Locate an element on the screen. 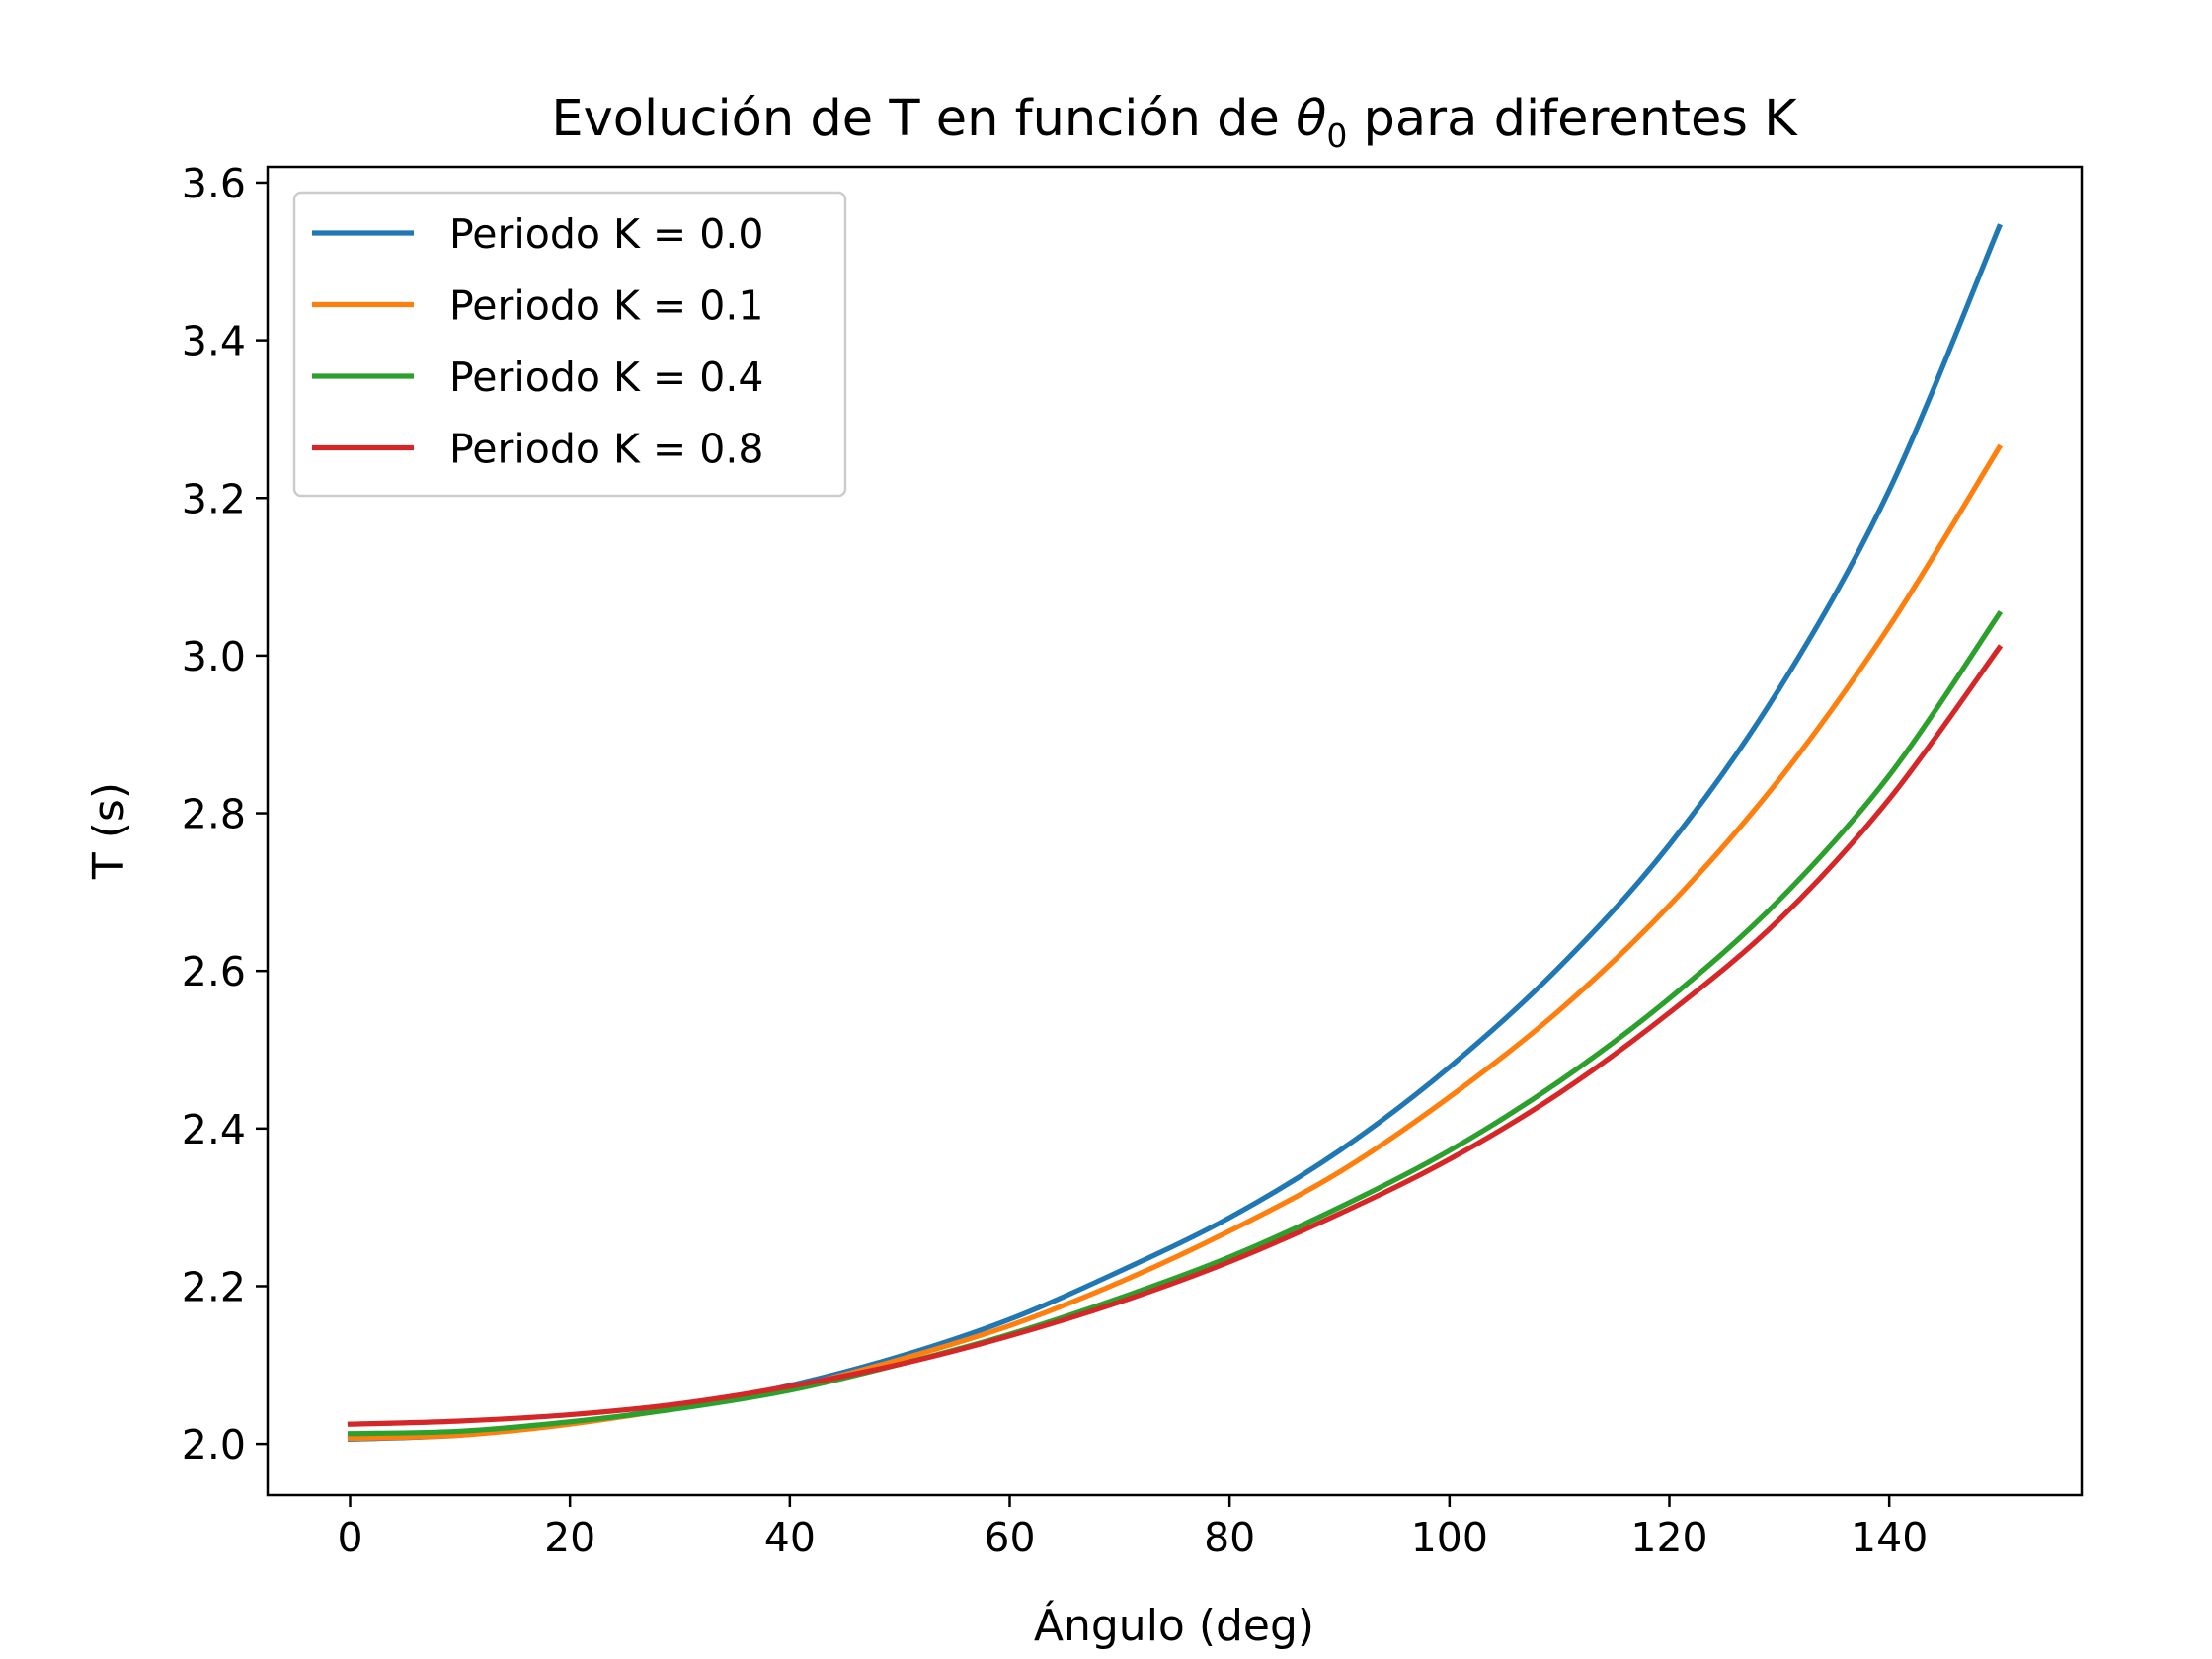  y-tick-label: 2.4 is located at coordinates (214, 1130).